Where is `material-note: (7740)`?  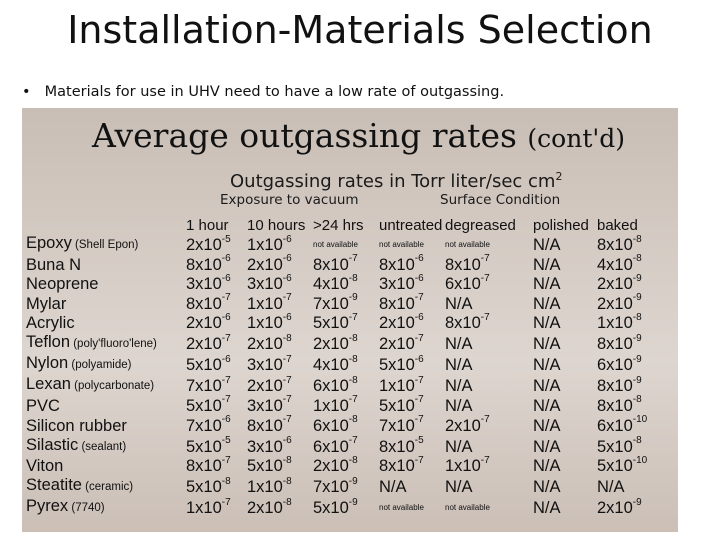
material-note: (7740) is located at coordinates (86, 508).